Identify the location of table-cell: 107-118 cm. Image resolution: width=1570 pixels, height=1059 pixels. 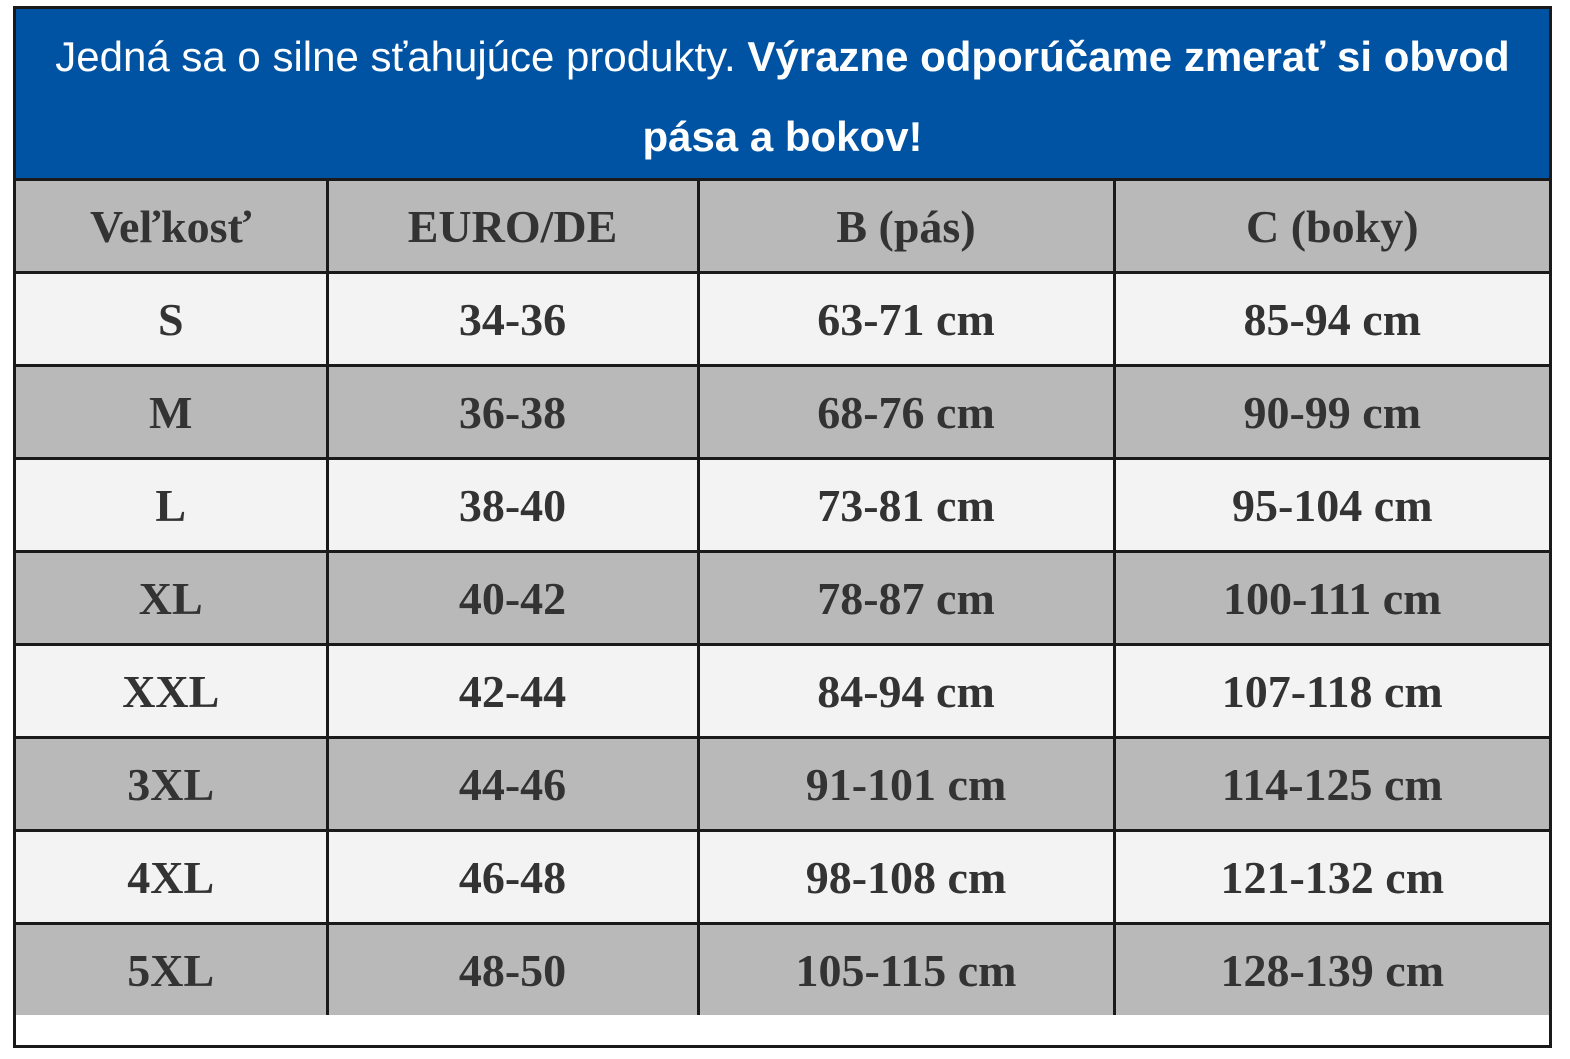
(1330, 691).